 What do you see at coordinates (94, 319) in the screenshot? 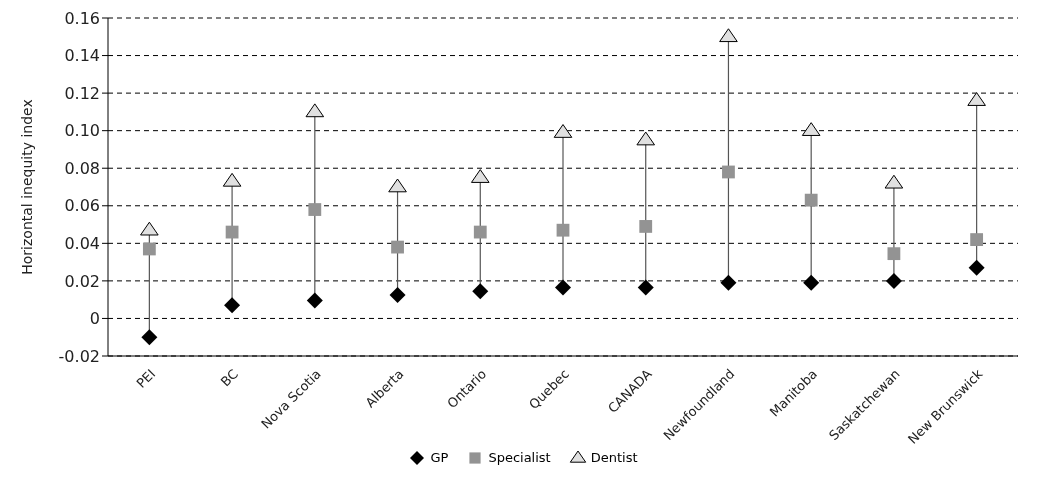
I see `y-tick-label: 0` at bounding box center [94, 319].